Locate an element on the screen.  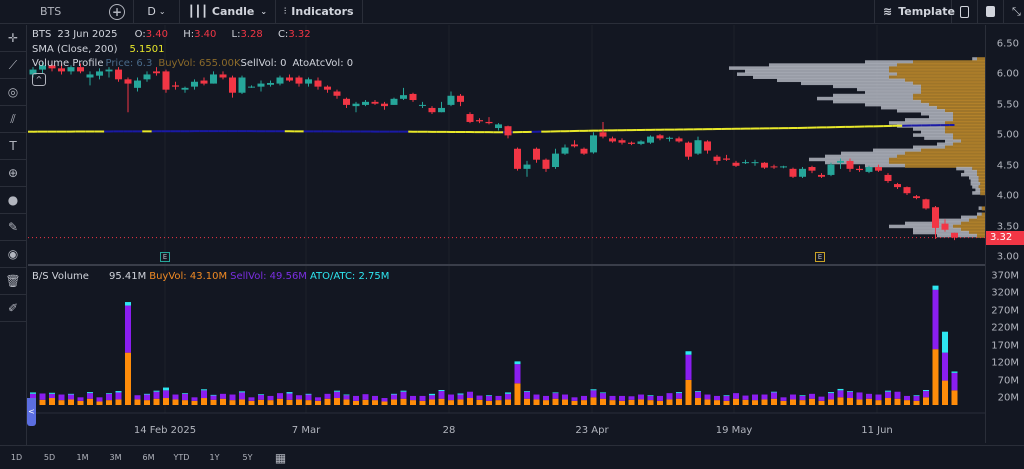
scroll-left-handle: < is located at coordinates (31, 412).